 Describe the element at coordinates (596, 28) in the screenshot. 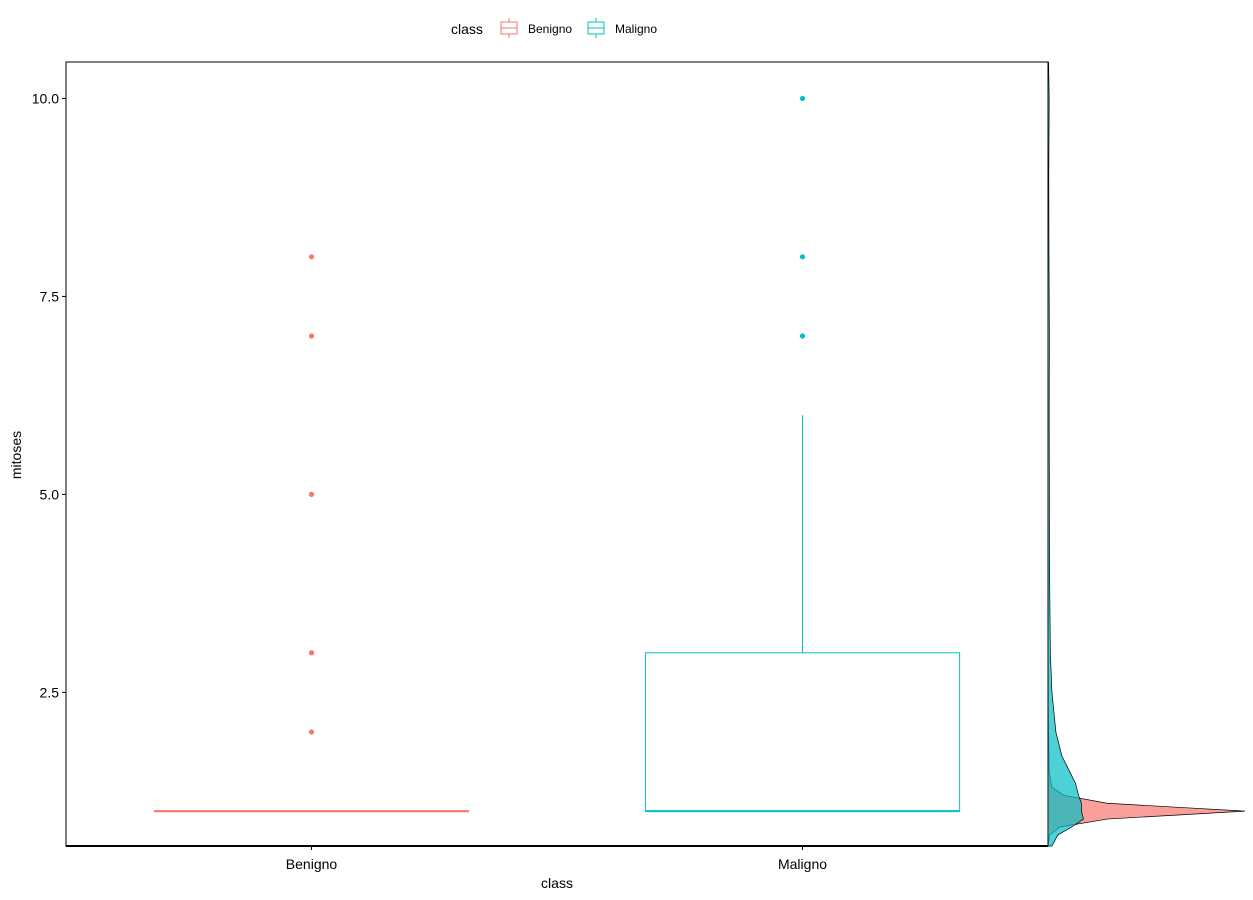

I see `legend-key-maligno` at that location.